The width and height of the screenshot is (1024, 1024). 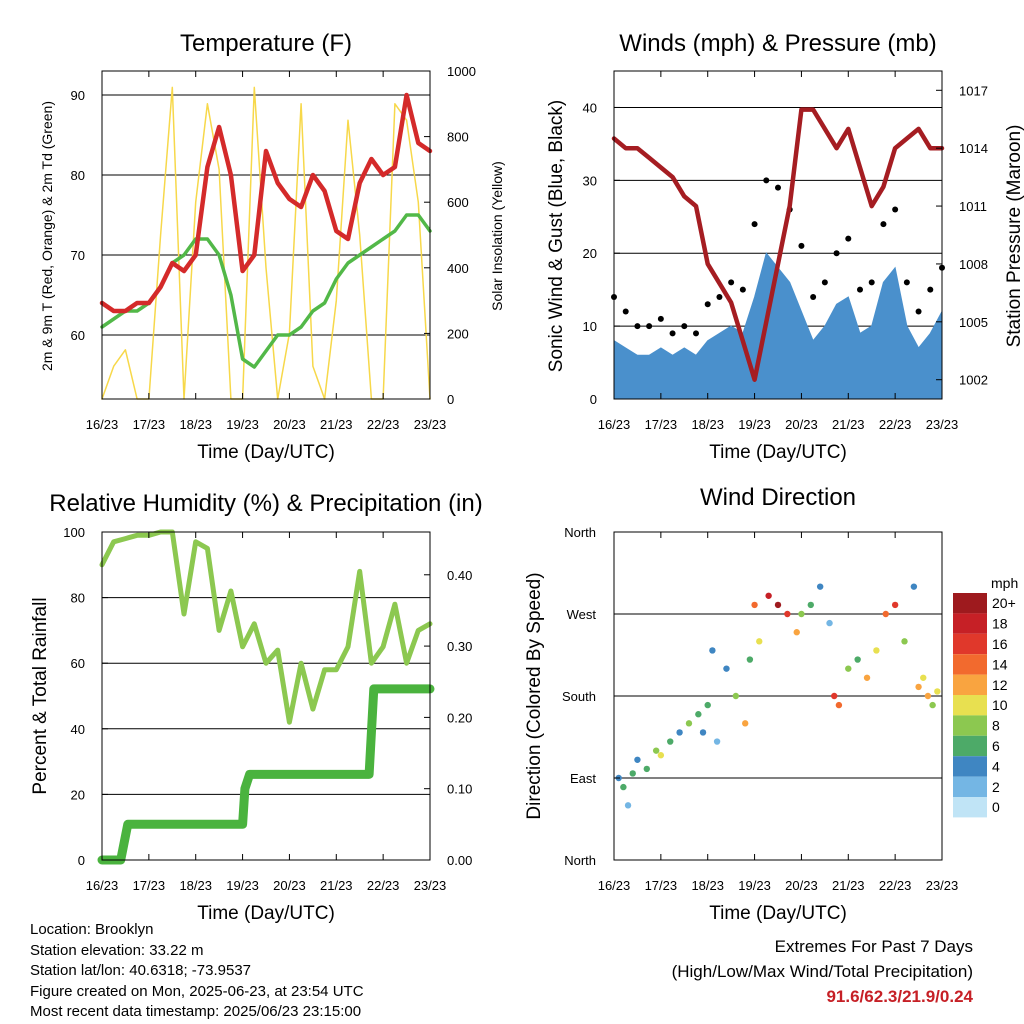 I want to click on extremes-line2: (High/Low/Max Wind/Total Precipitation), so click(x=822, y=971).